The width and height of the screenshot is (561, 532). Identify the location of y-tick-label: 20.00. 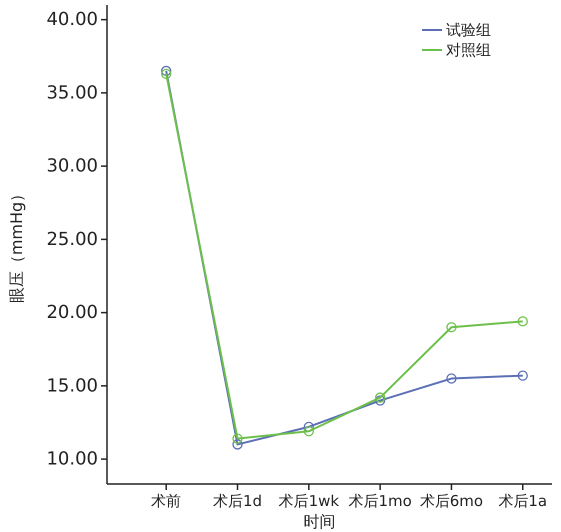
(72, 313).